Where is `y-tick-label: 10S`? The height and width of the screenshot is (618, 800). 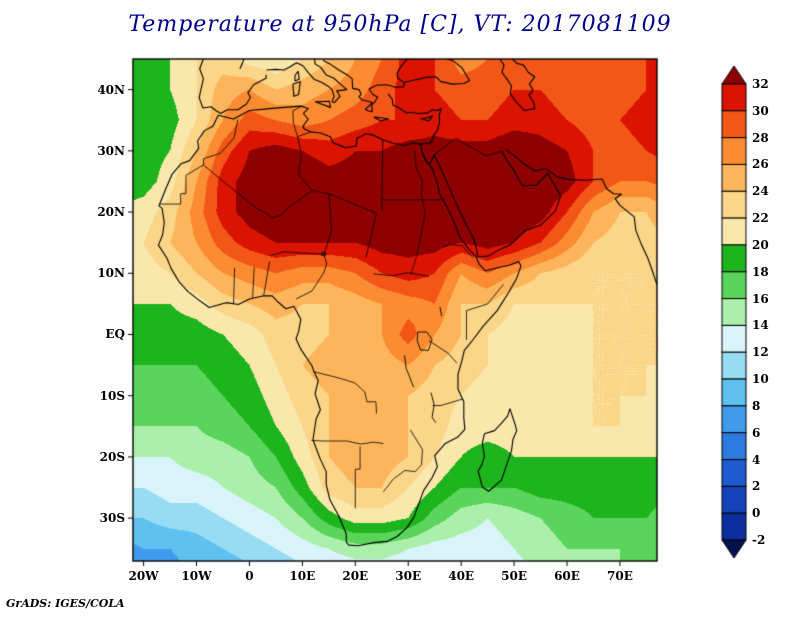 y-tick-label: 10S is located at coordinates (112, 395).